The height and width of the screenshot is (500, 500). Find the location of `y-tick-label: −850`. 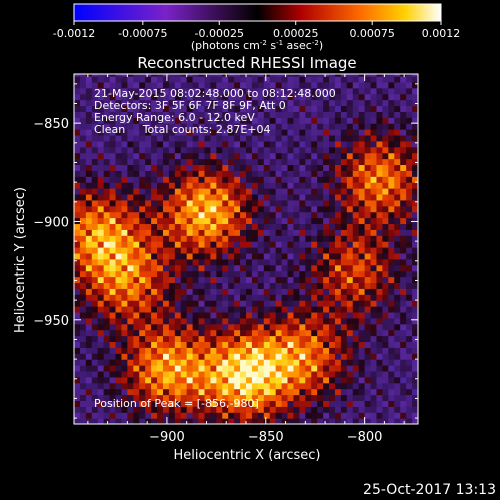

y-tick-label: −850 is located at coordinates (51, 124).